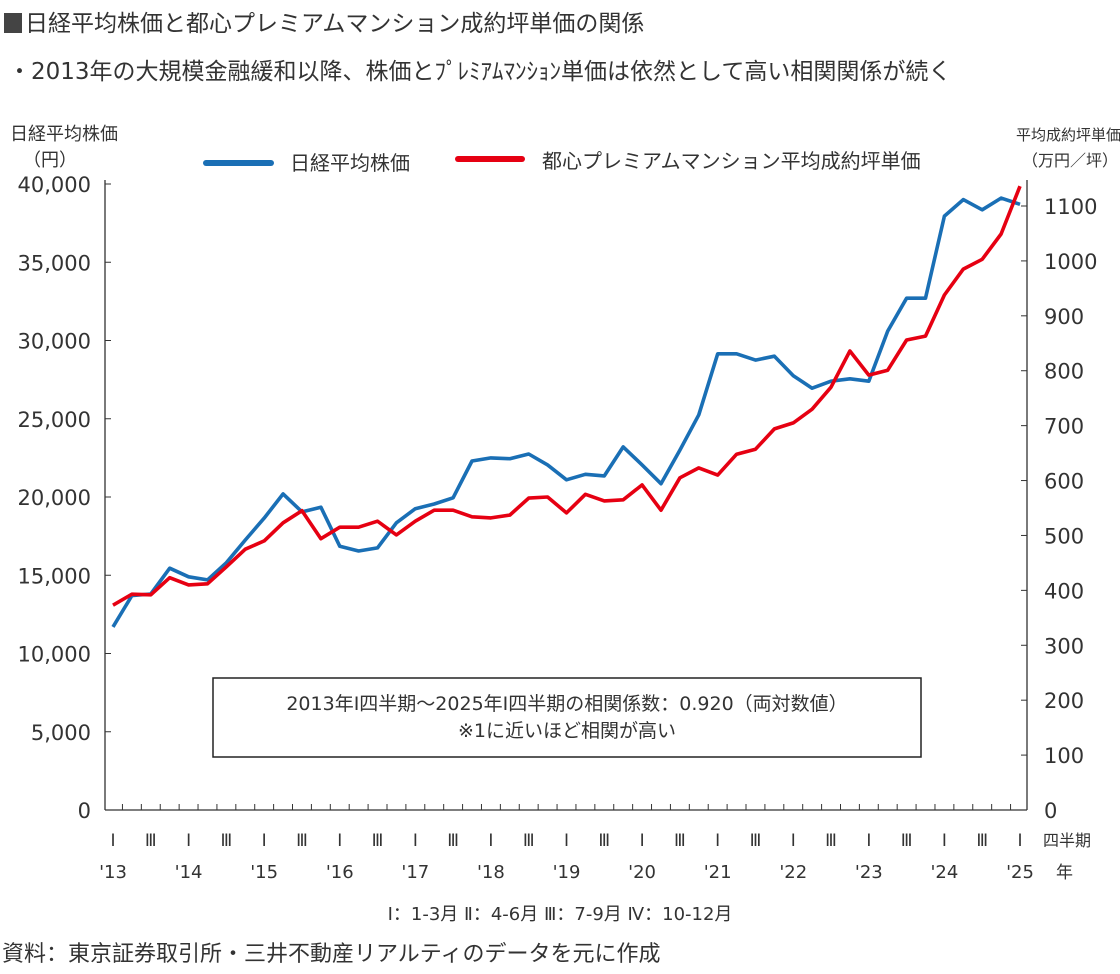  Describe the element at coordinates (54, 576) in the screenshot. I see `left-tick-label: 15,000` at that location.